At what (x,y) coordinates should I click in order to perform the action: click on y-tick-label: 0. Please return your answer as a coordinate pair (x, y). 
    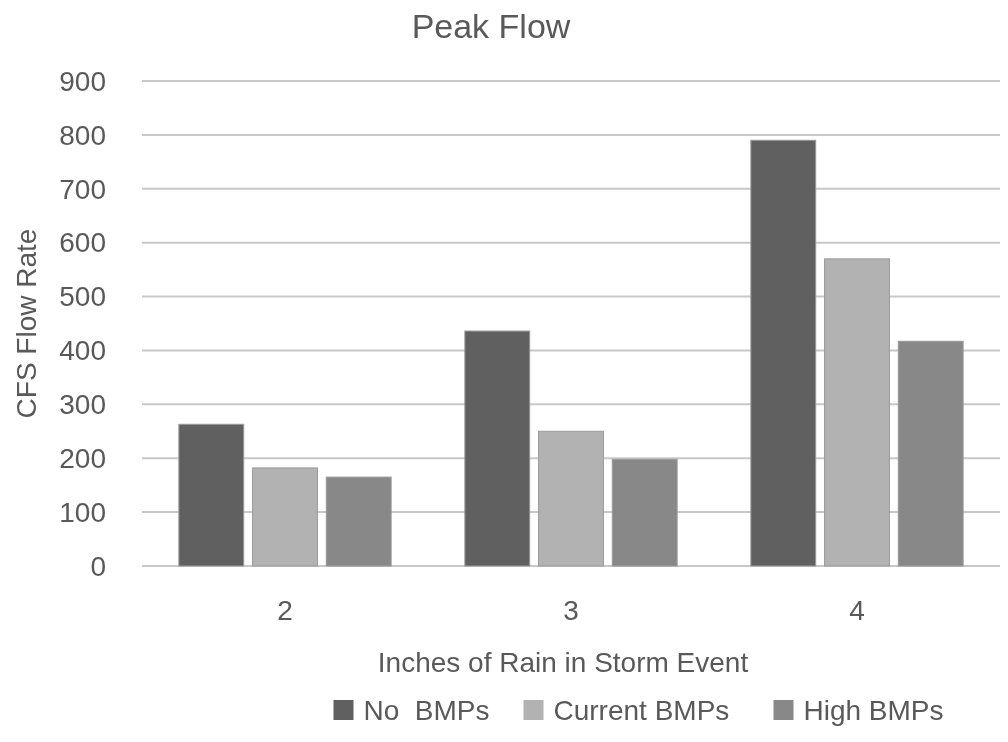
    Looking at the image, I should click on (98, 566).